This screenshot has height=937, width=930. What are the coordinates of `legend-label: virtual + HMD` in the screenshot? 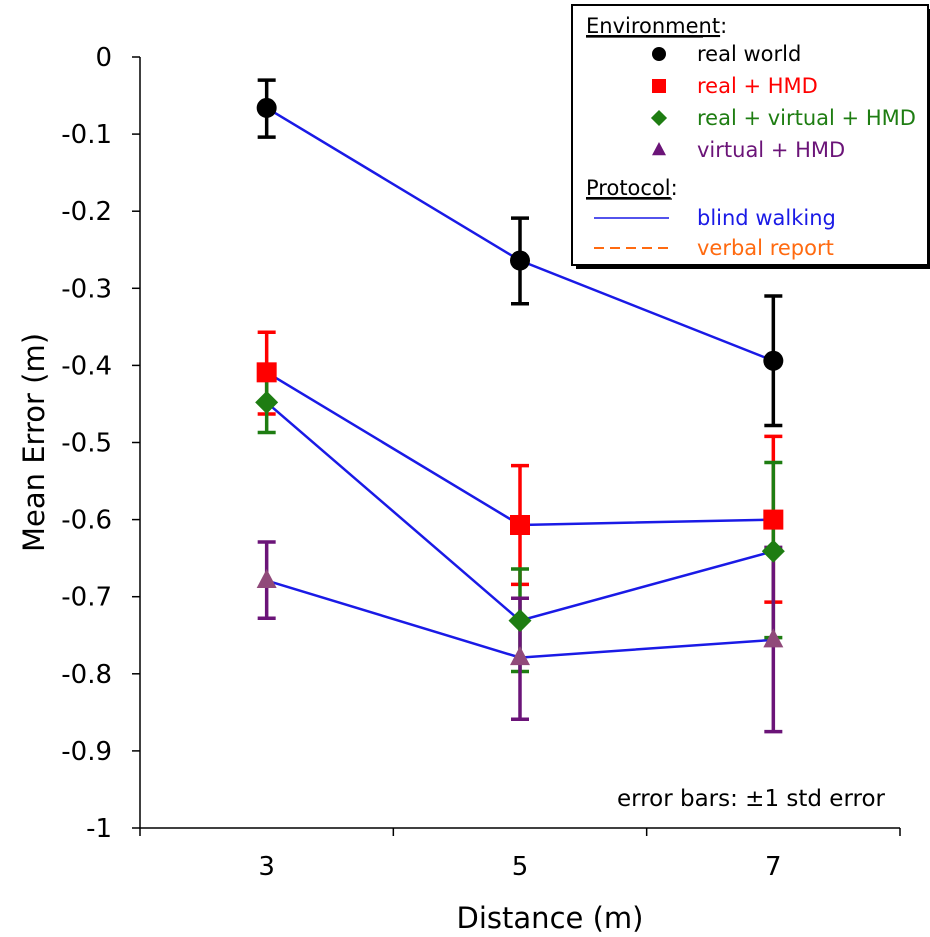 It's located at (771, 150).